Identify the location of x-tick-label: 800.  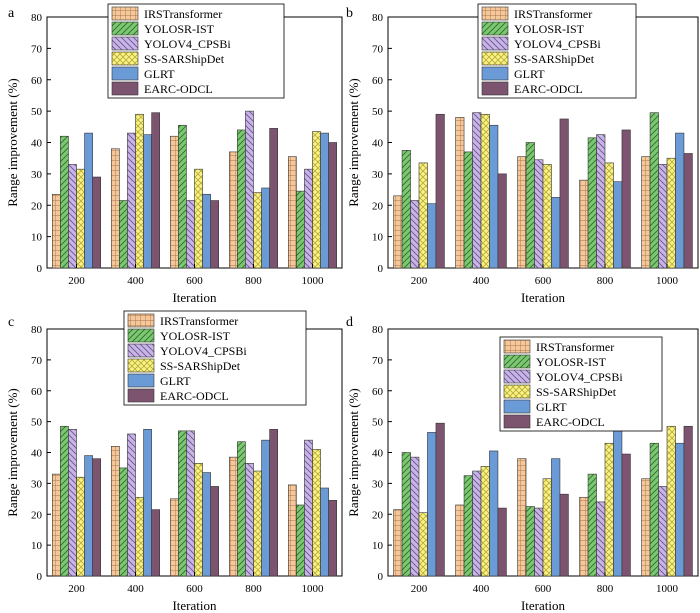
(253, 589).